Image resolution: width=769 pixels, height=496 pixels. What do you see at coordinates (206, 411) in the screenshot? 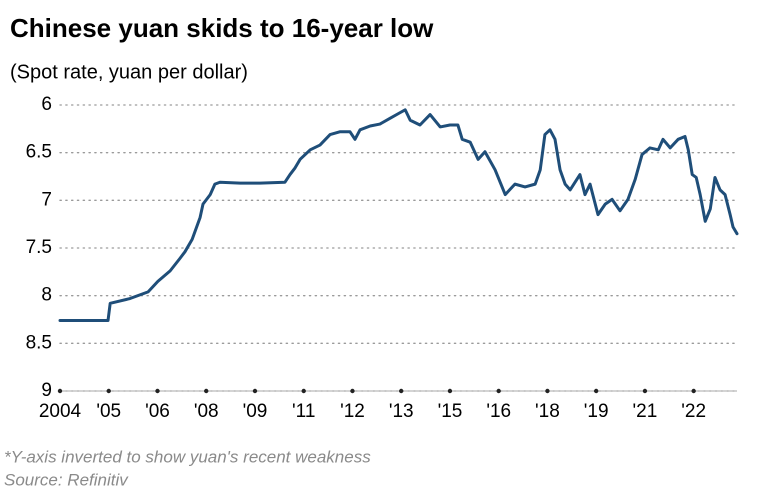
I see `x-tick-label: '08` at bounding box center [206, 411].